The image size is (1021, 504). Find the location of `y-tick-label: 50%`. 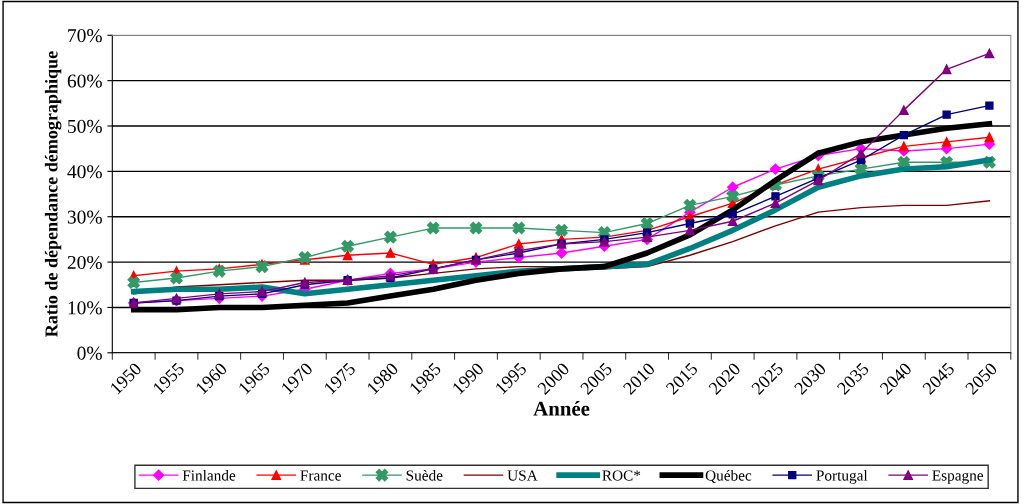

y-tick-label: 50% is located at coordinates (85, 126).